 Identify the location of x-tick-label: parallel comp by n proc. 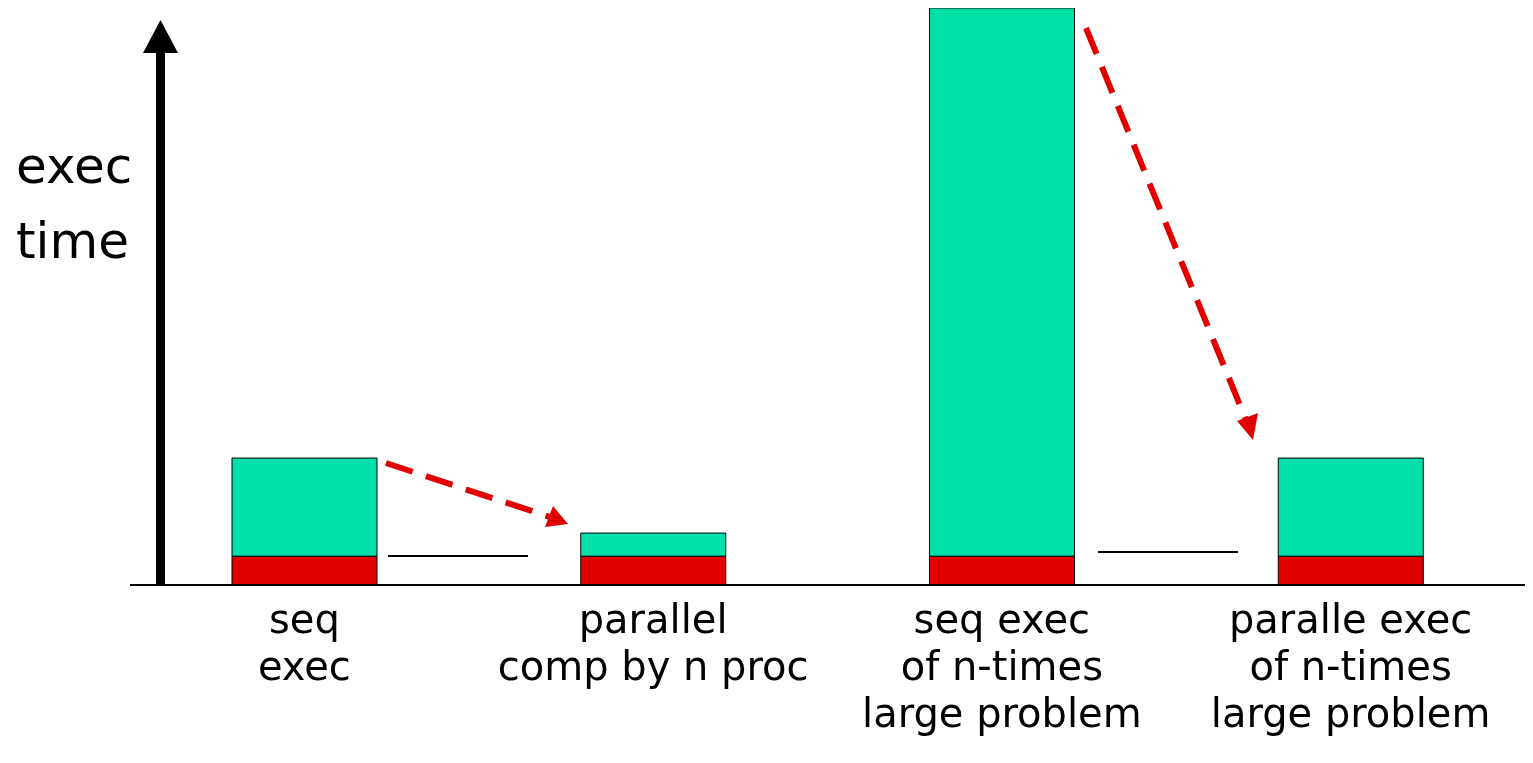
(653, 642).